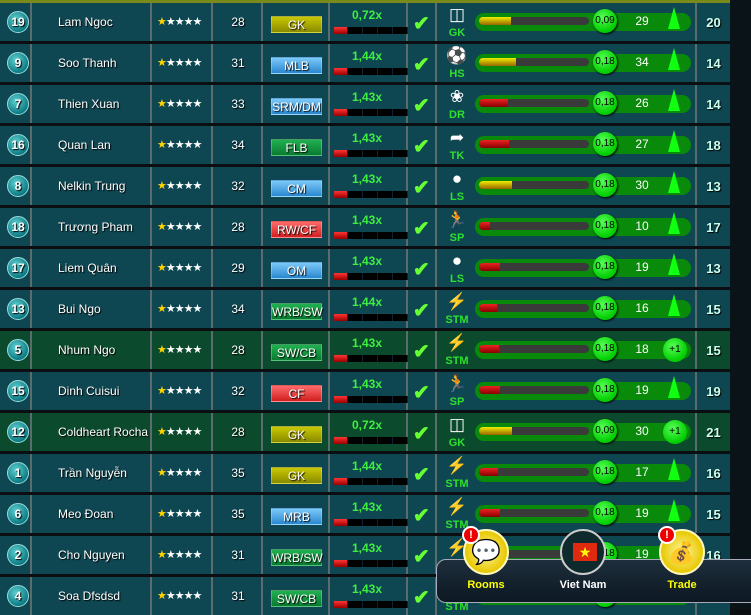  Describe the element at coordinates (84, 145) in the screenshot. I see `player-name: Quan Lan` at that location.